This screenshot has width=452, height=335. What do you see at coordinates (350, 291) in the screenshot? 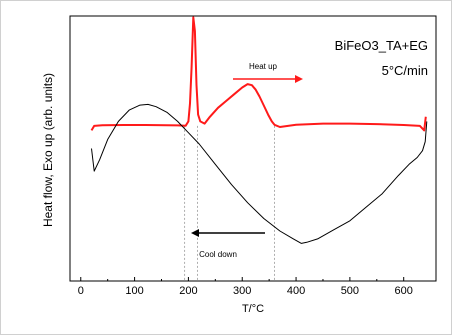
I see `x-tick-label: 500` at bounding box center [350, 291].